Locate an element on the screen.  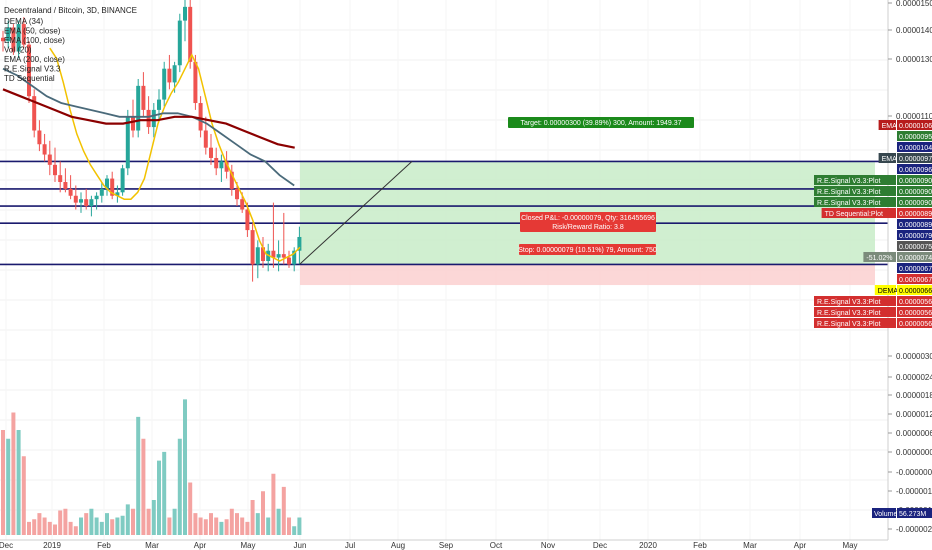
price-tag-text: 0.00000799 is located at coordinates (915, 236).